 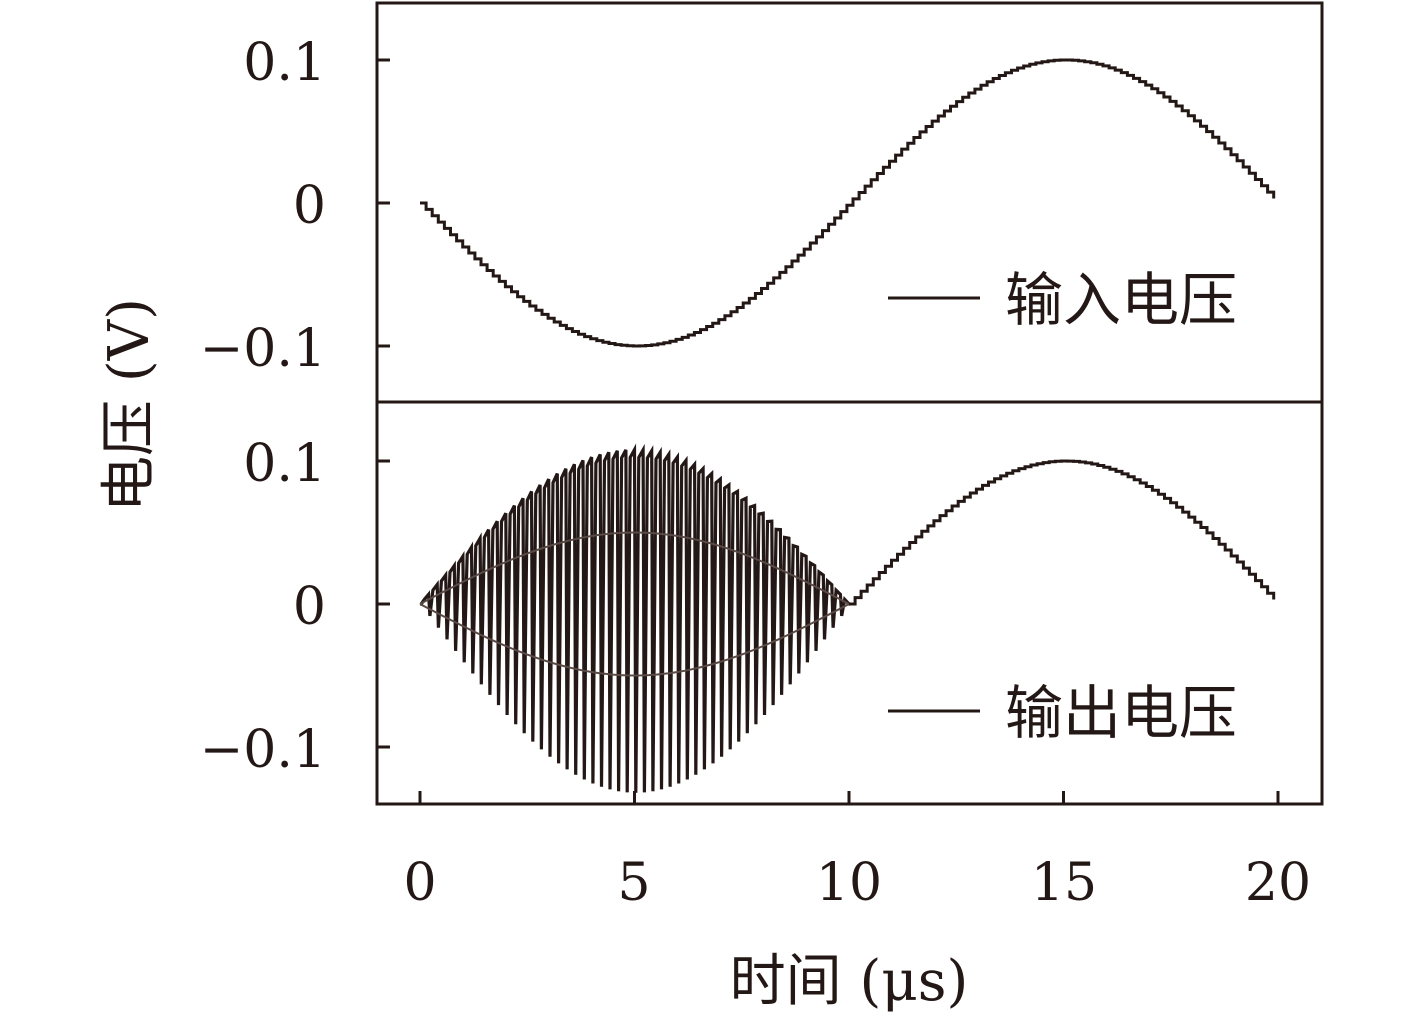 I want to click on output-oscillation-burst, so click(x=635, y=618).